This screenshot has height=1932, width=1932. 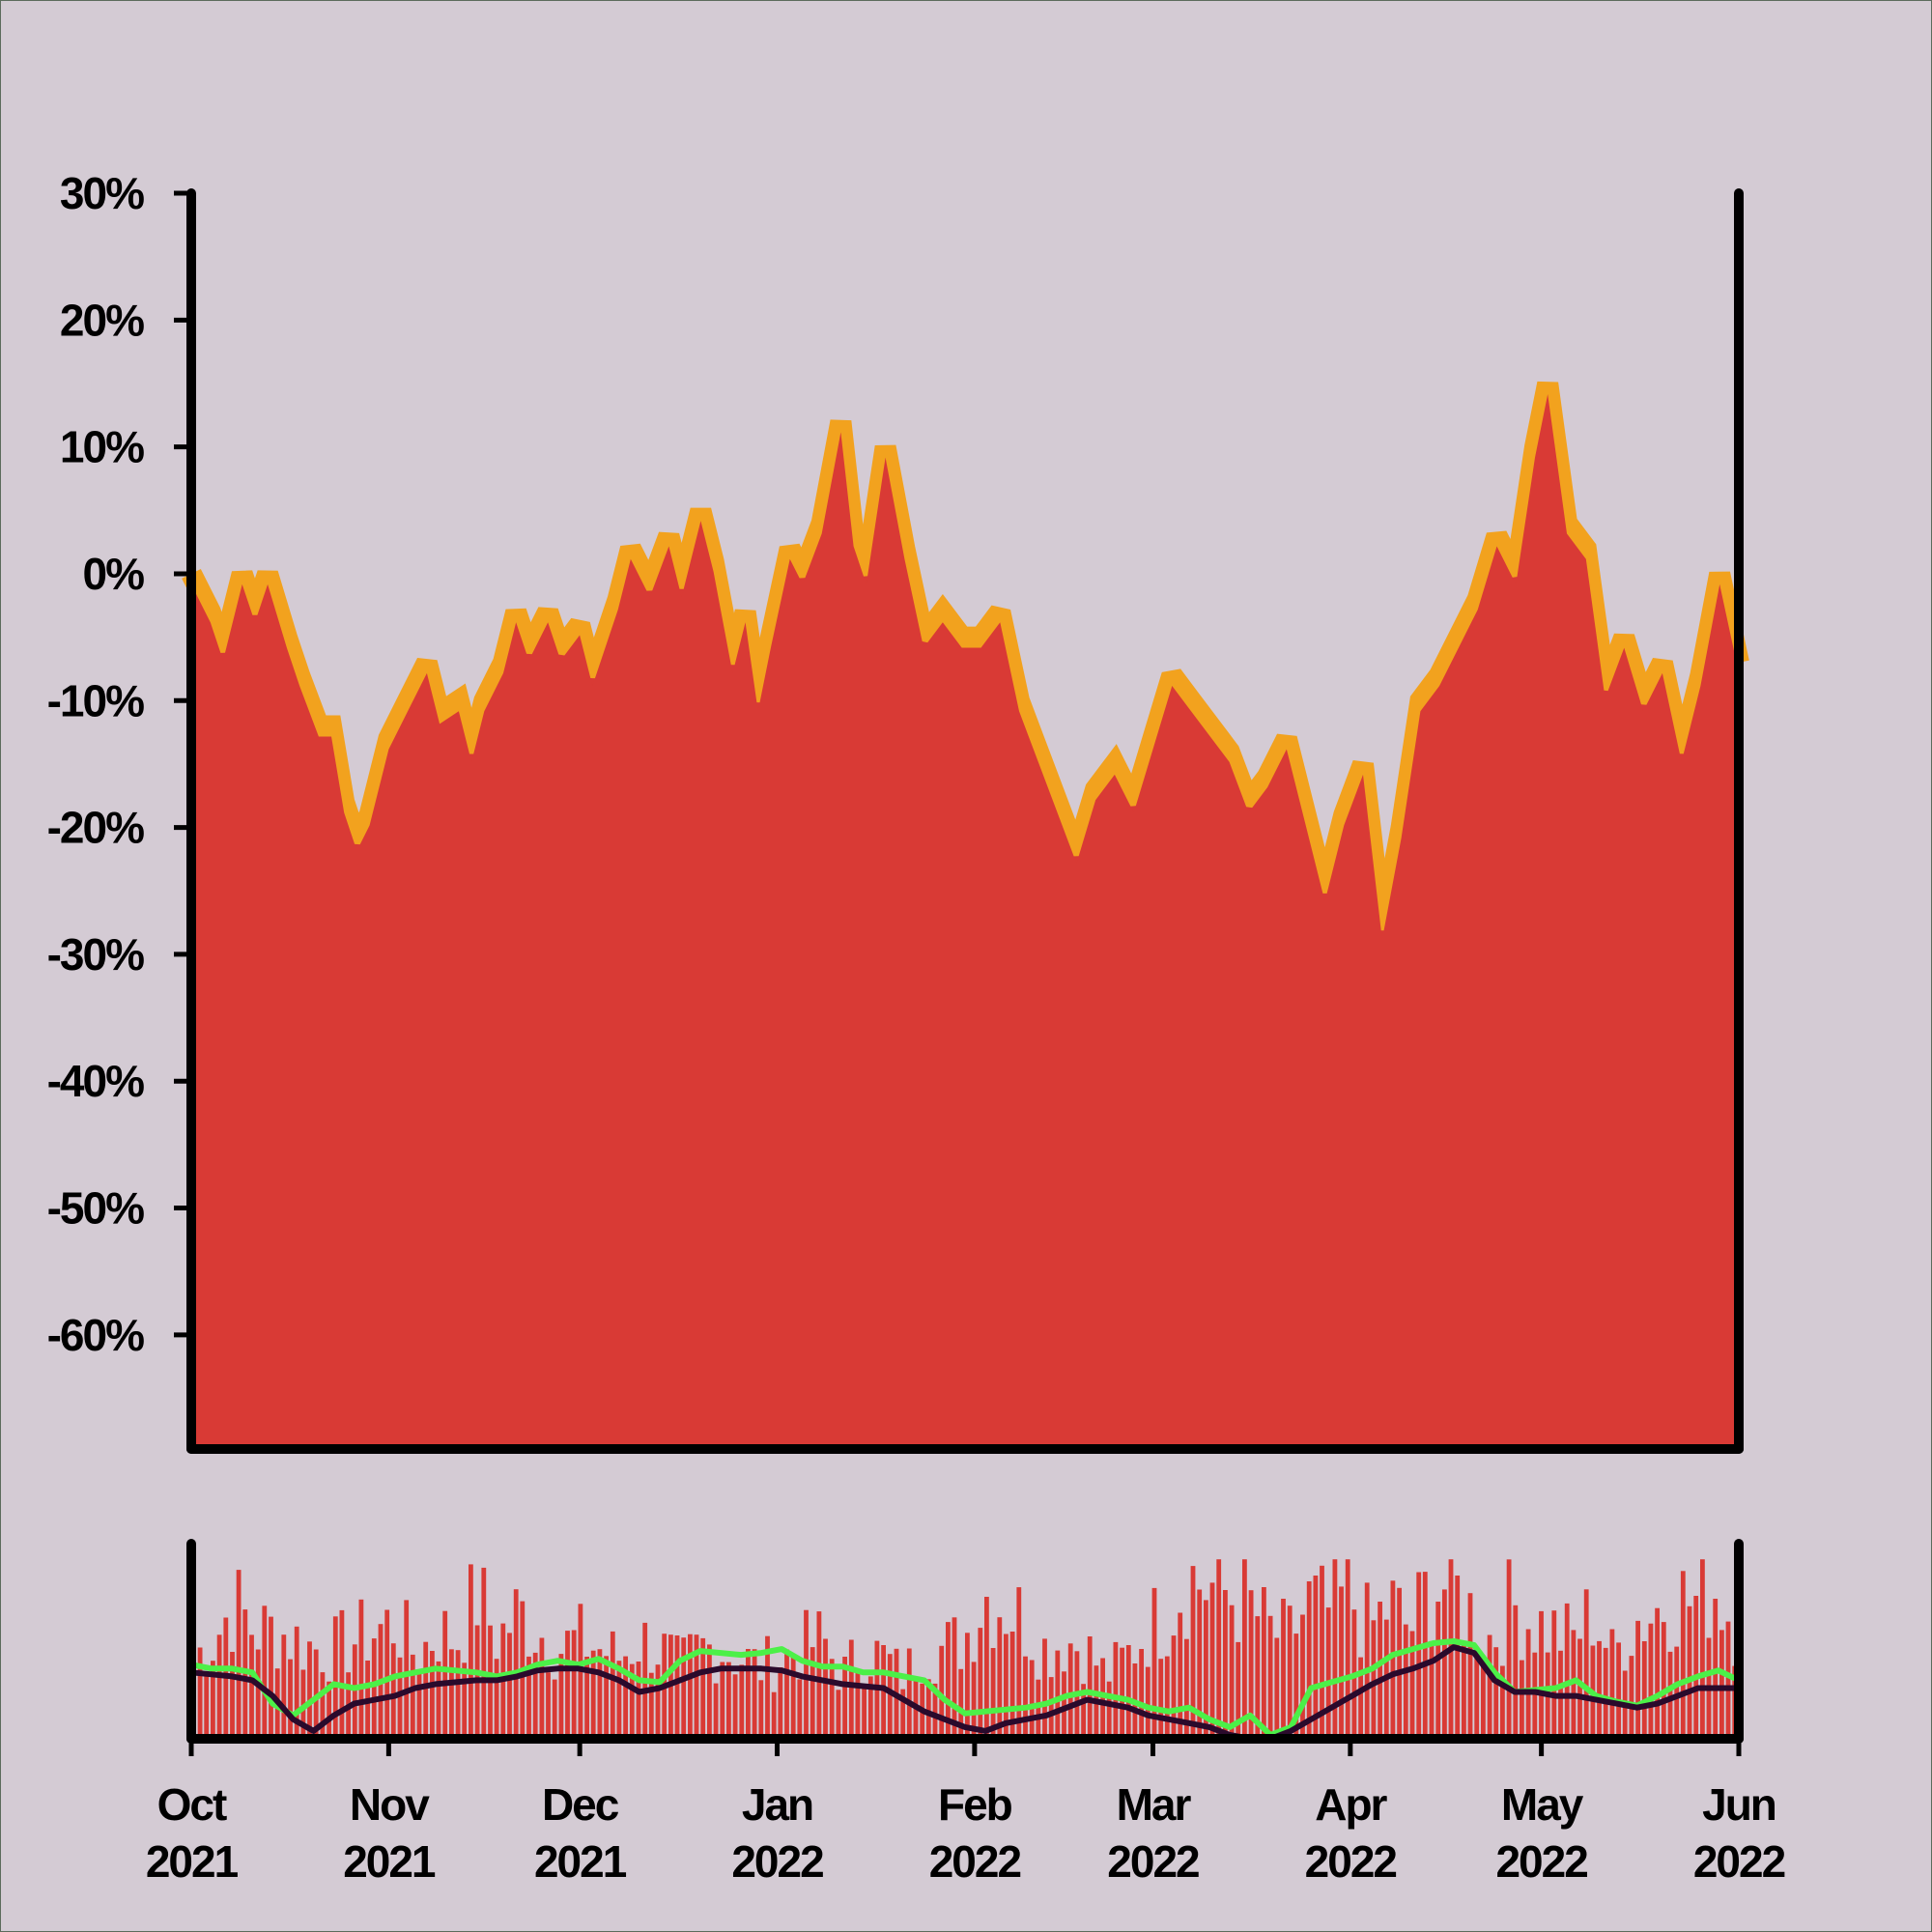 I want to click on y-tick-label: -30%, so click(x=95, y=954).